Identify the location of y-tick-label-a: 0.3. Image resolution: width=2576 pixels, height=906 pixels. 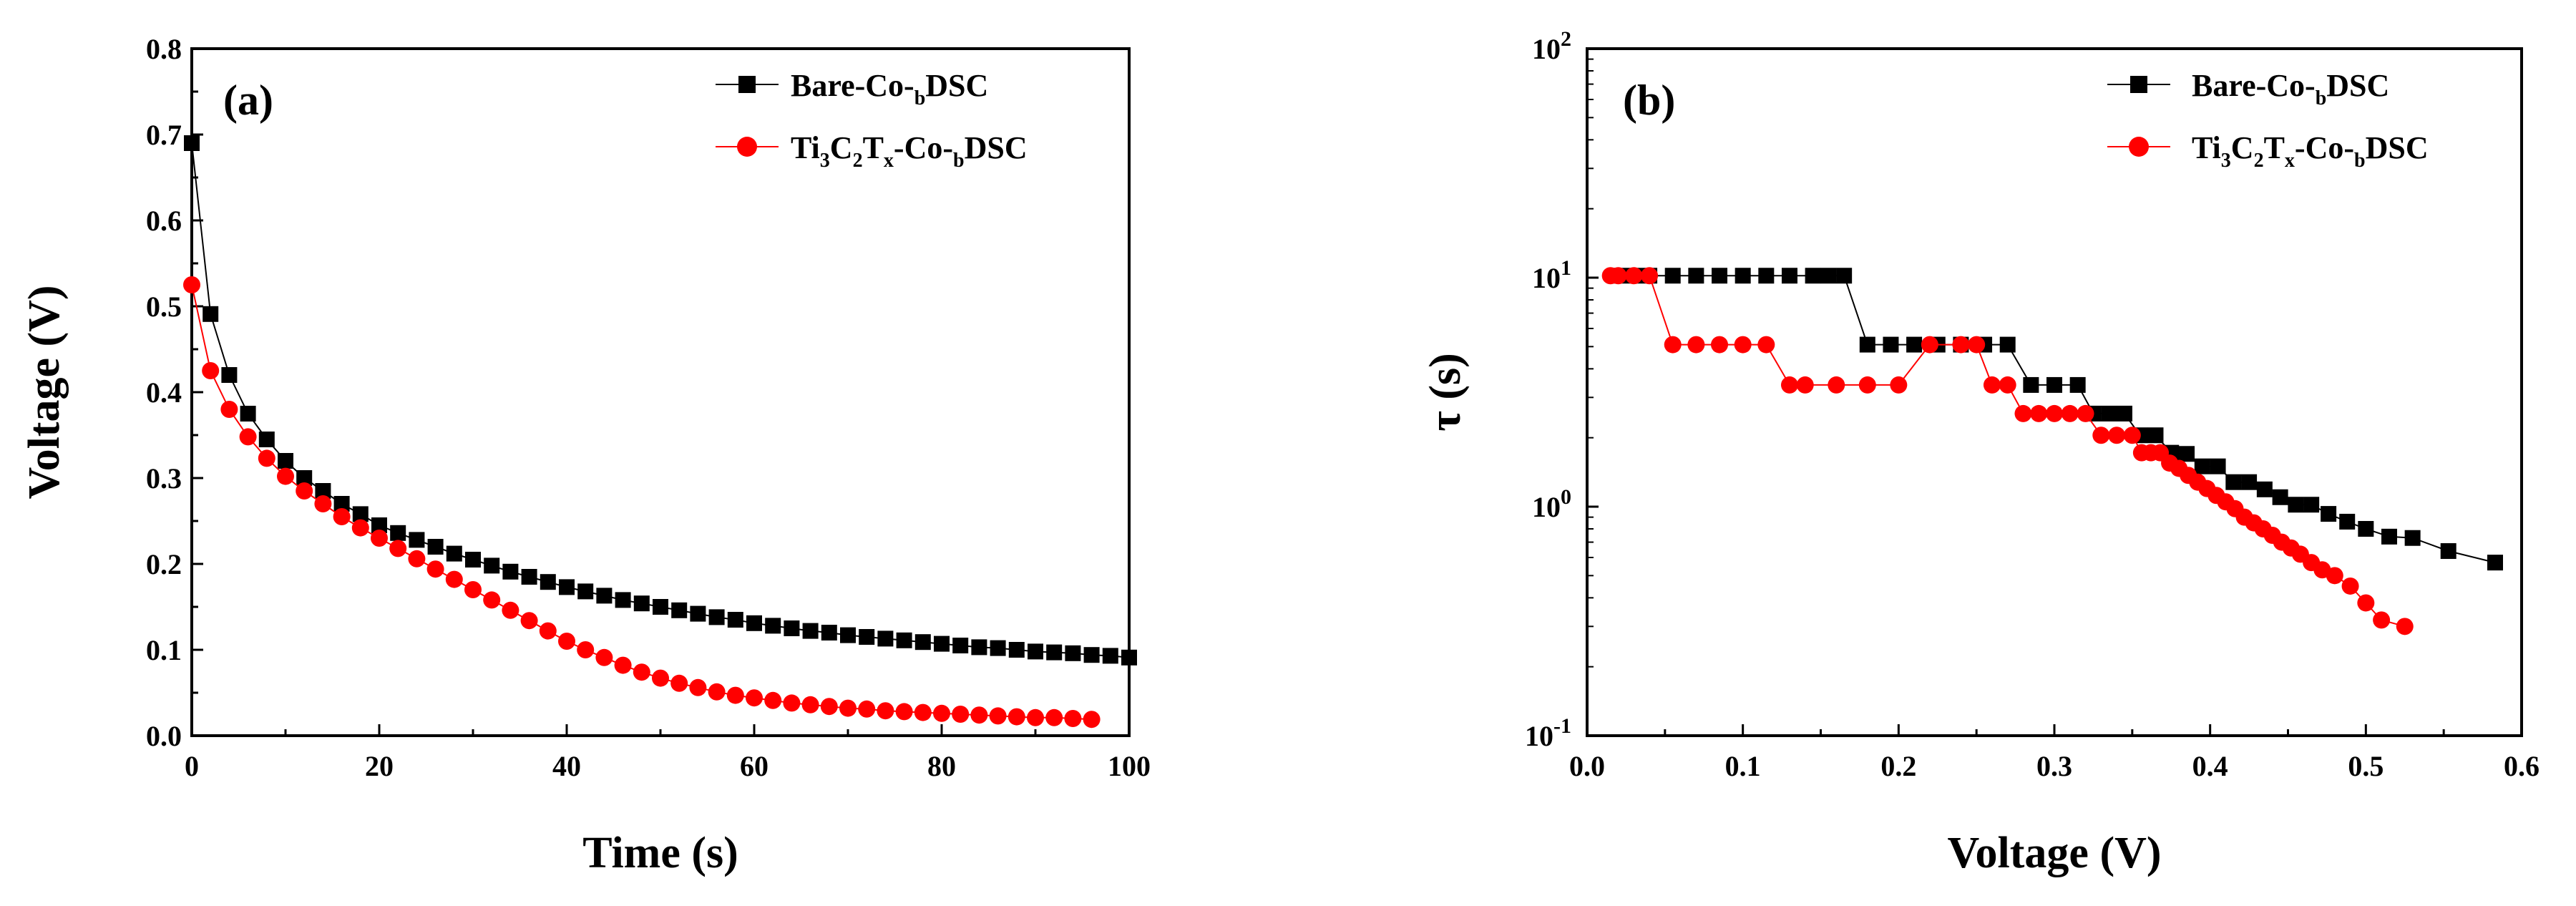
(164, 478).